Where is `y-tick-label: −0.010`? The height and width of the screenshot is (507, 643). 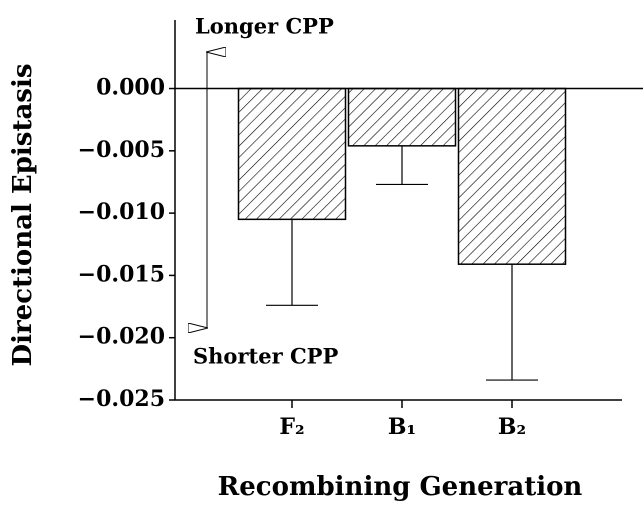
y-tick-label: −0.010 is located at coordinates (121, 212).